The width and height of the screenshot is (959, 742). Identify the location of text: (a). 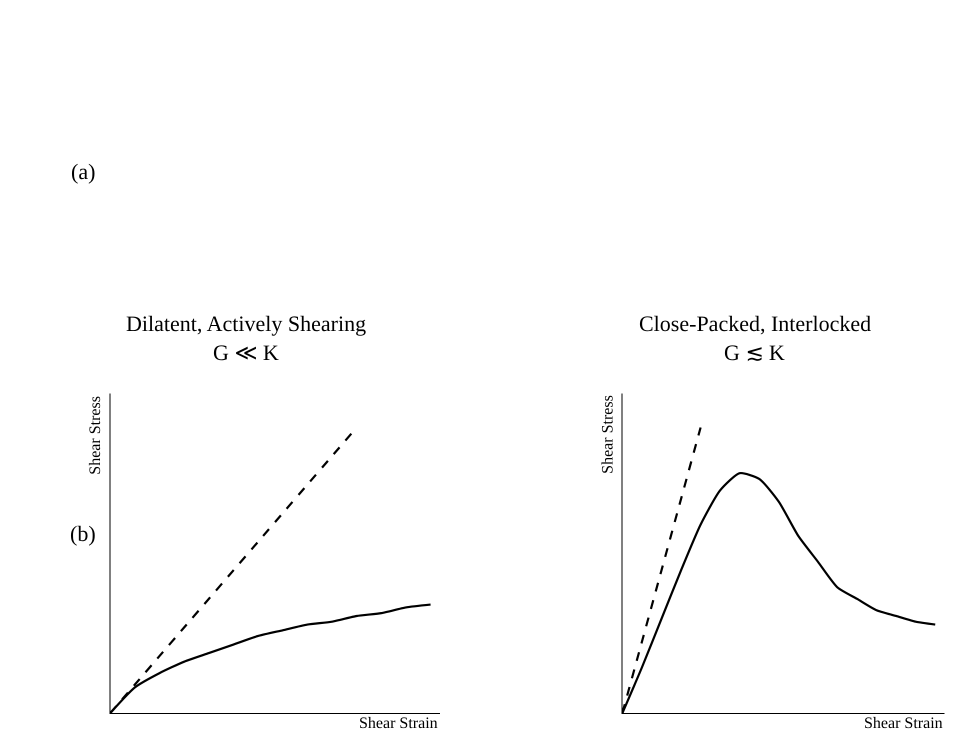
(83, 171).